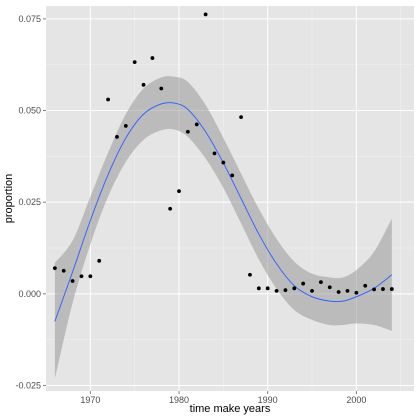 The width and height of the screenshot is (420, 420). What do you see at coordinates (29, 19) in the screenshot?
I see `y-tick-label: 0.075` at bounding box center [29, 19].